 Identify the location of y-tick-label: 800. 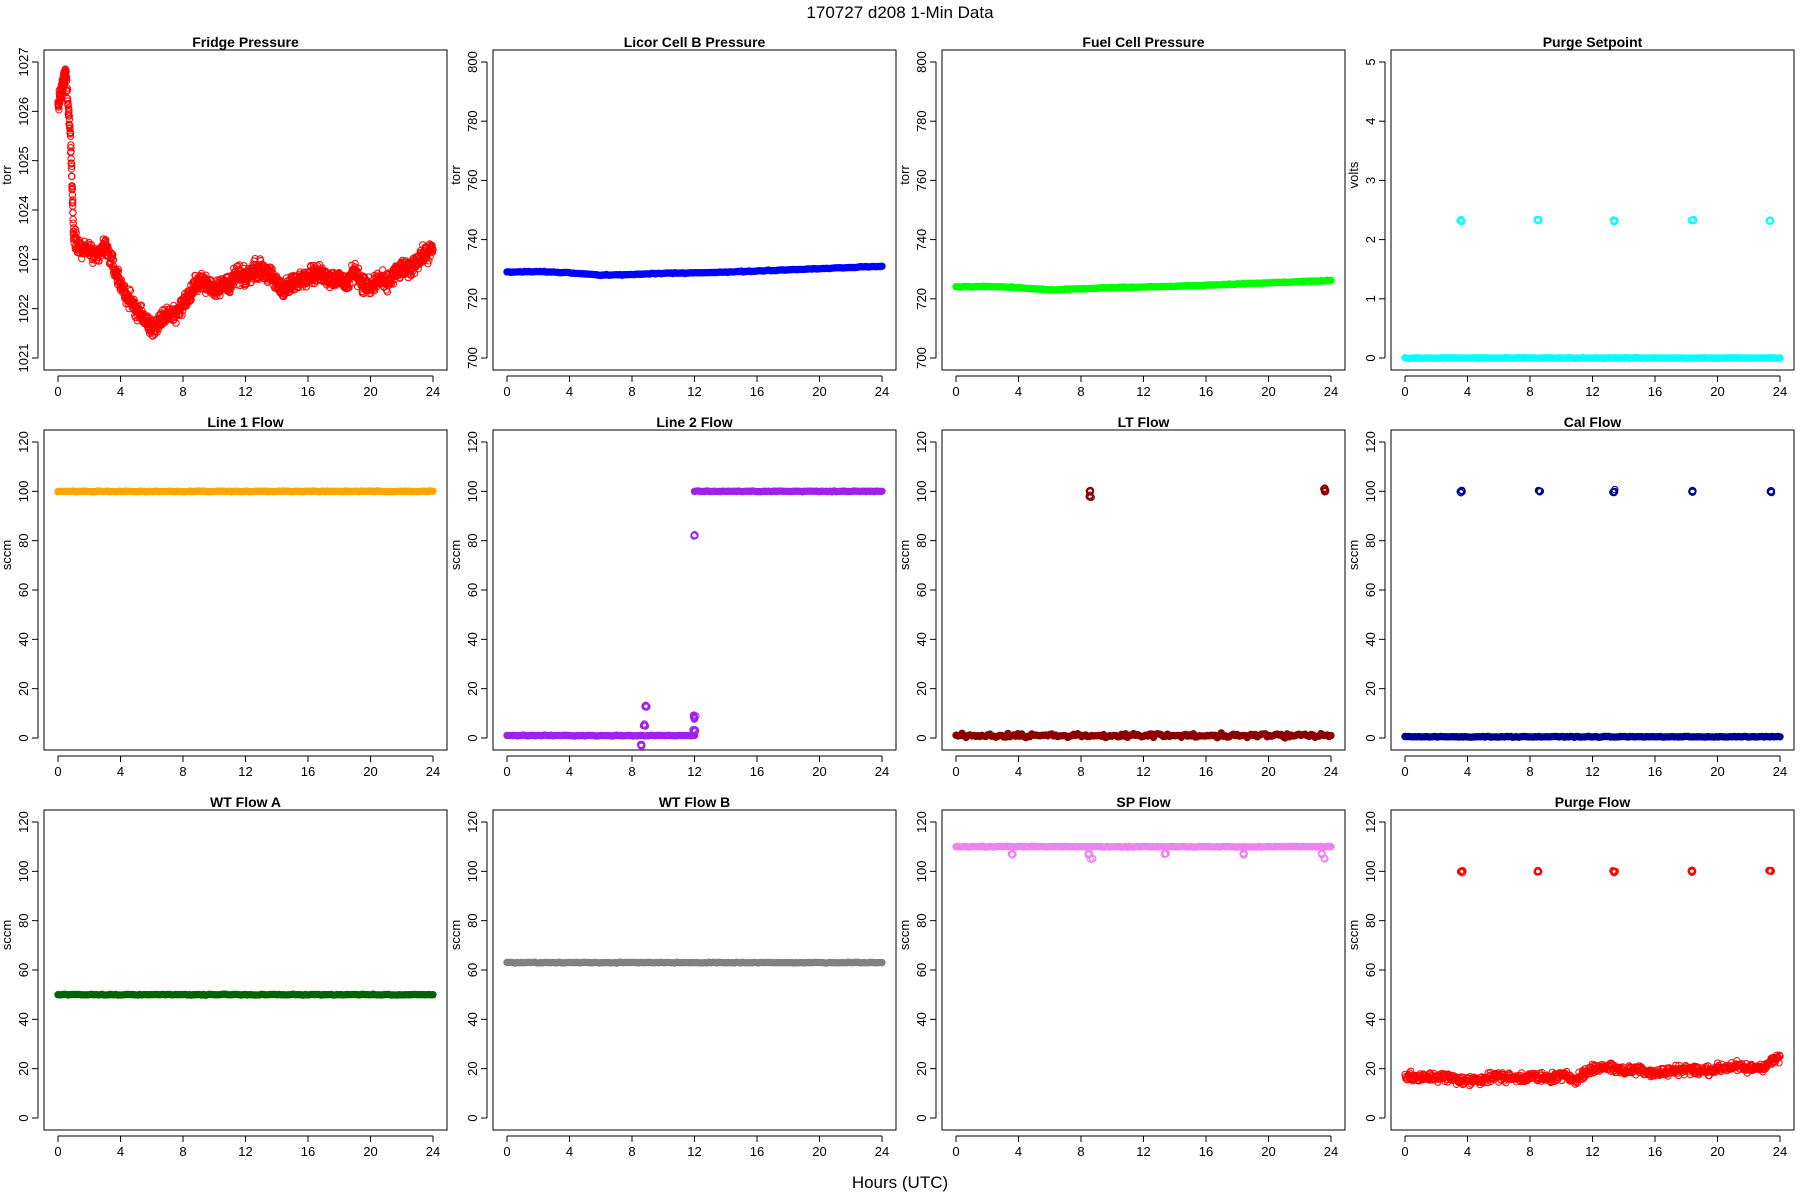
(472, 62).